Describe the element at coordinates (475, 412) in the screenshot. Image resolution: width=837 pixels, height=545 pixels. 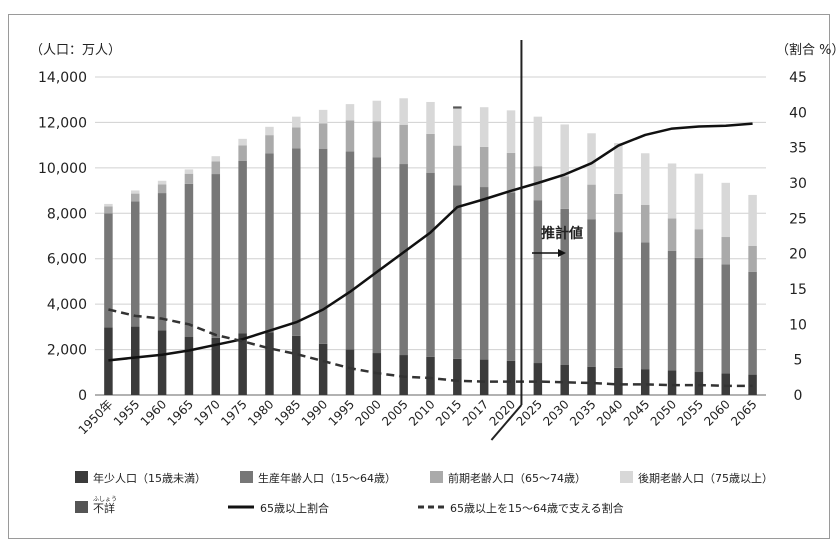
I see `x-tick-label: 2017` at that location.